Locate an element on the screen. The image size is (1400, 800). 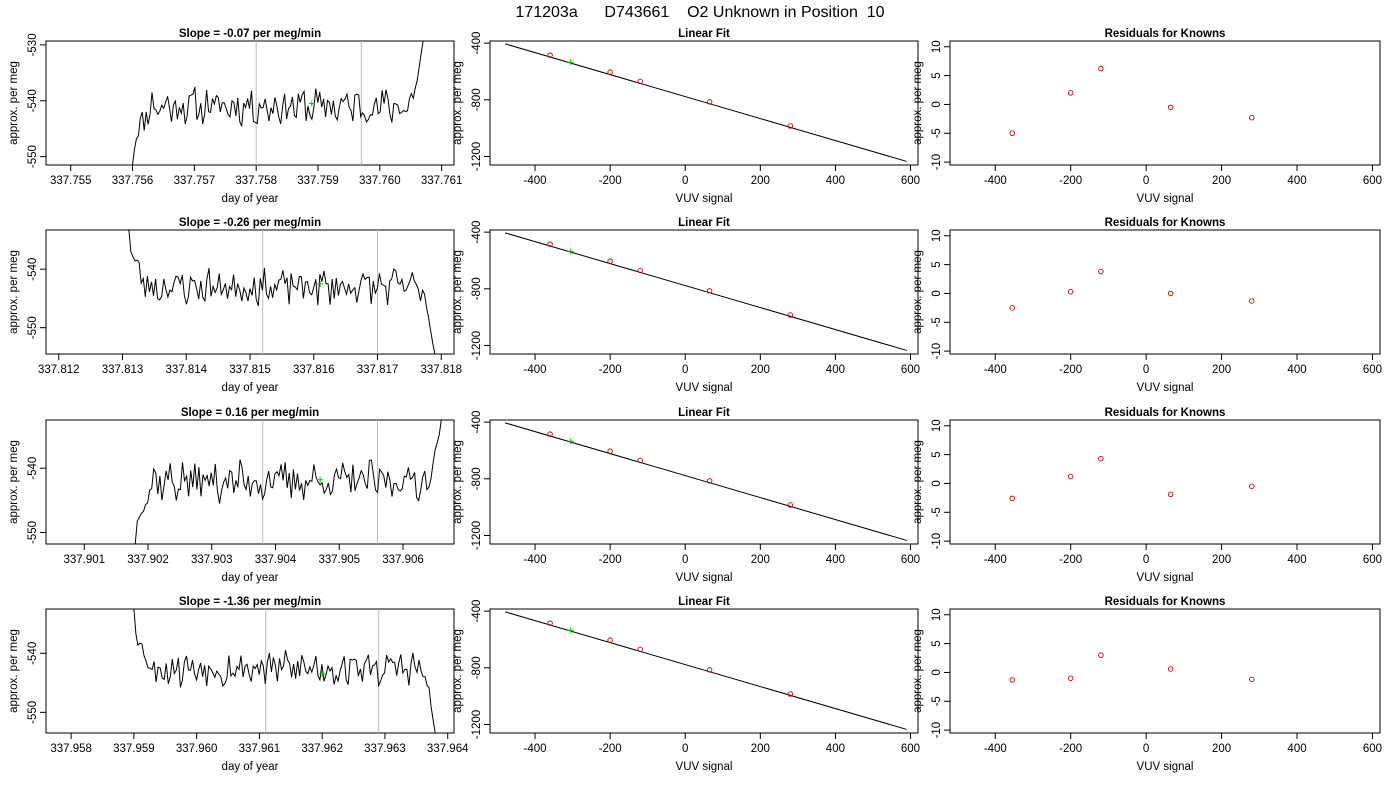
y-tick-label: -550 is located at coordinates (33, 532).